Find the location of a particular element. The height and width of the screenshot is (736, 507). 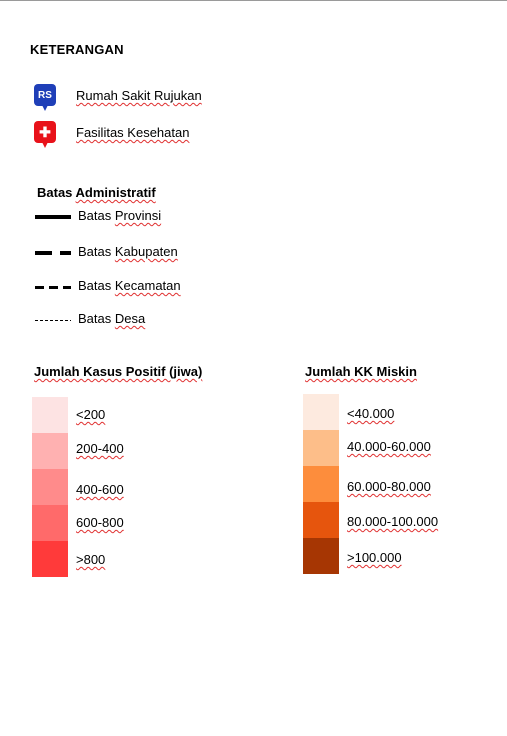

poor-label-4: 80.000-100.000 is located at coordinates (393, 521).